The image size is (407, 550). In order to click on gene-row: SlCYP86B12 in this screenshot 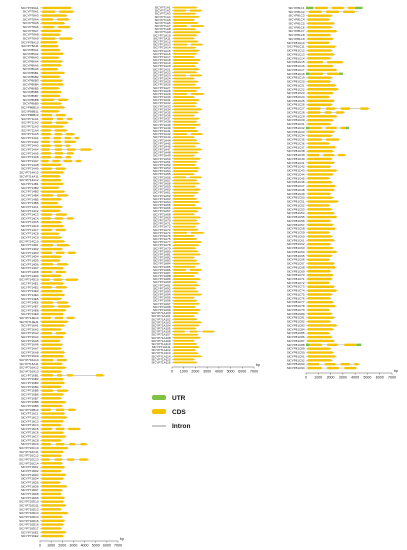, I will do `click(44, 115)`.